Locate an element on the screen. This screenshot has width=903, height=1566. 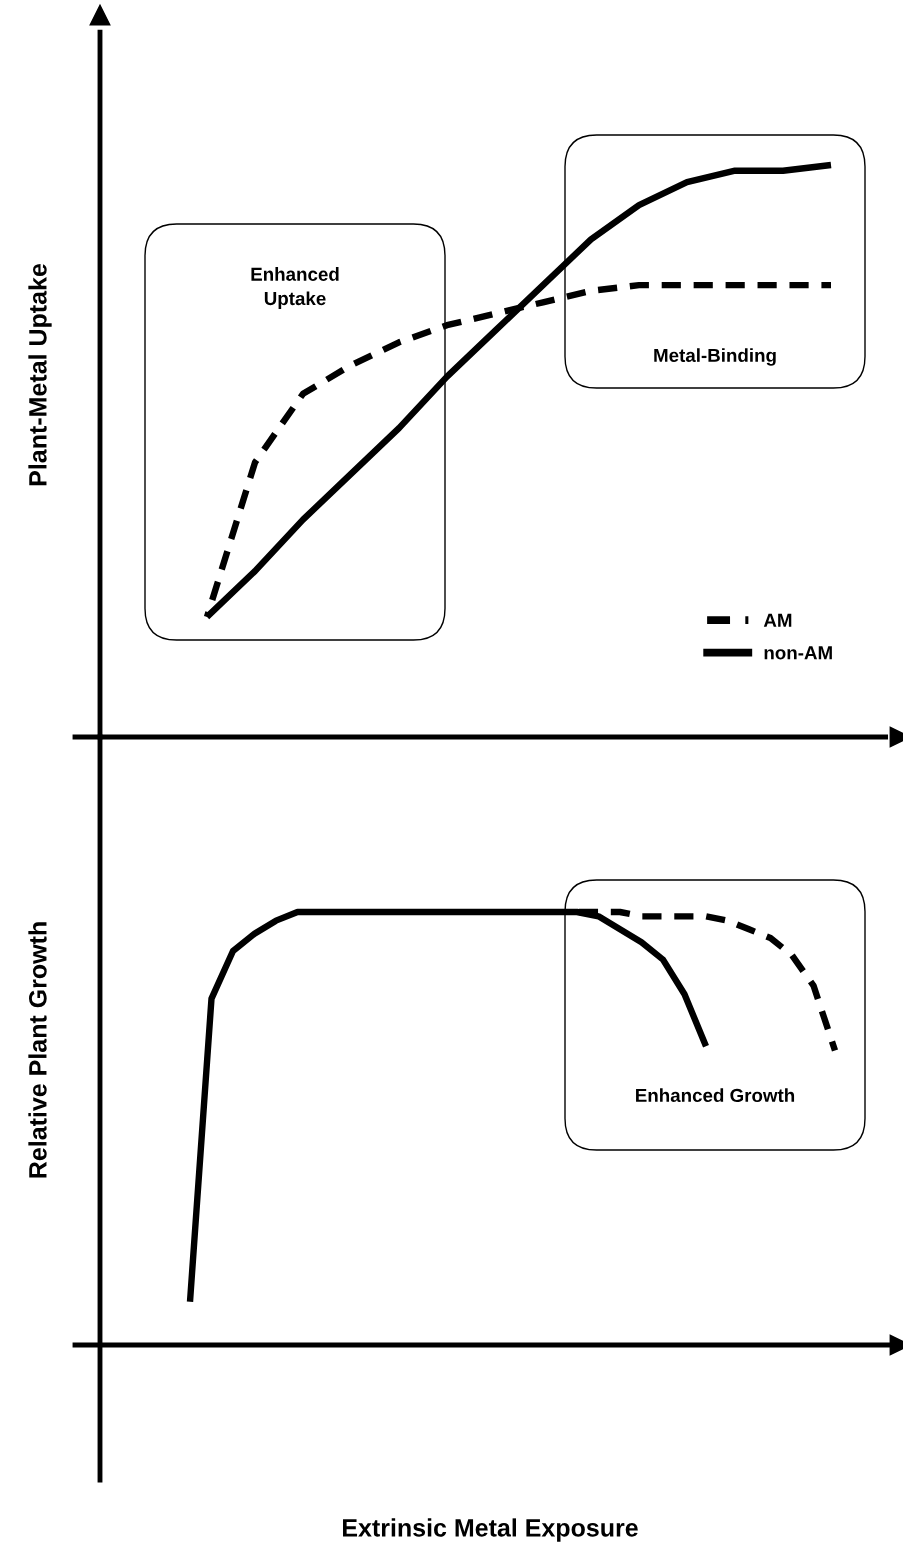
x-axis-title: Extrinsic Metal Exposure is located at coordinates (490, 1530).